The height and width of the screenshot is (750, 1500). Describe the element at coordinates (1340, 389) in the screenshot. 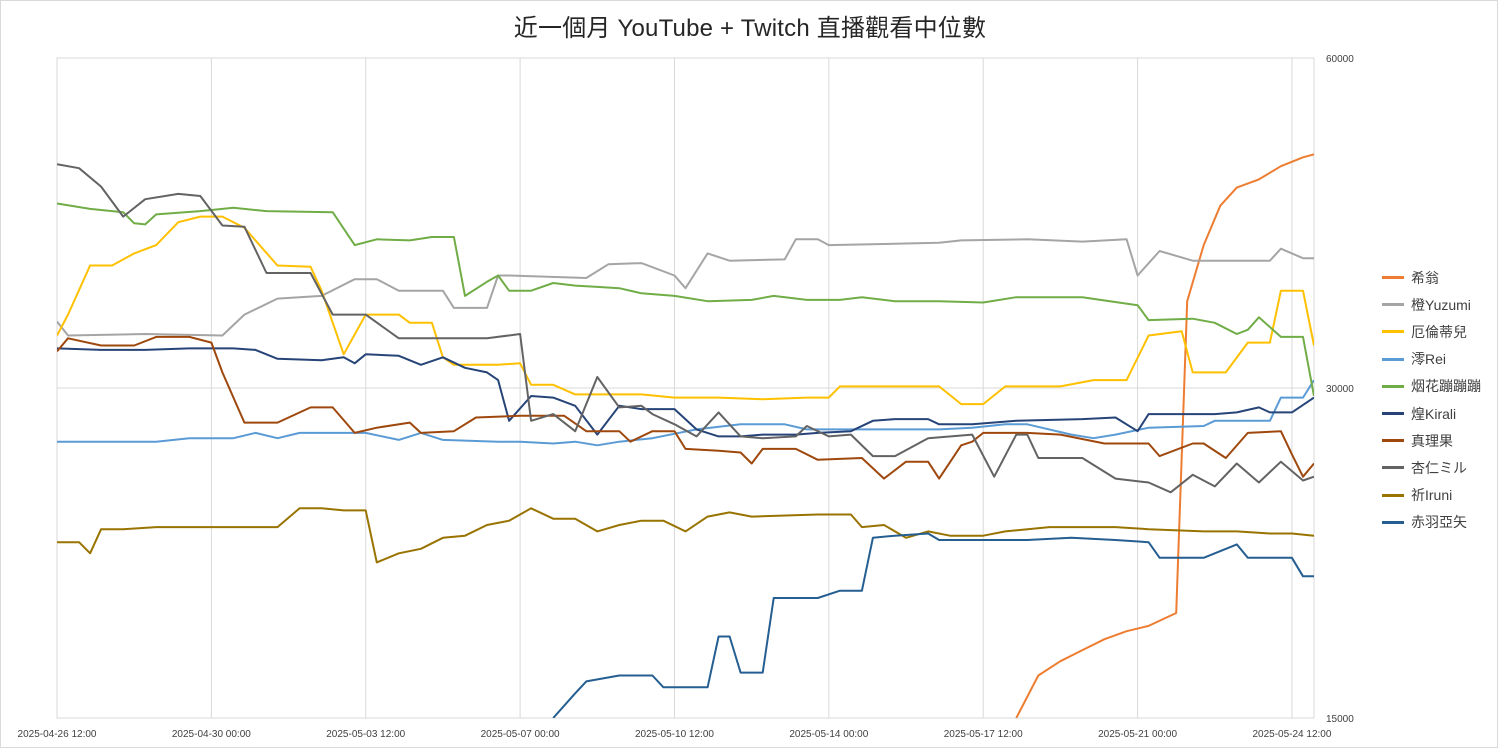

I see `y-tick-label: 30000` at that location.